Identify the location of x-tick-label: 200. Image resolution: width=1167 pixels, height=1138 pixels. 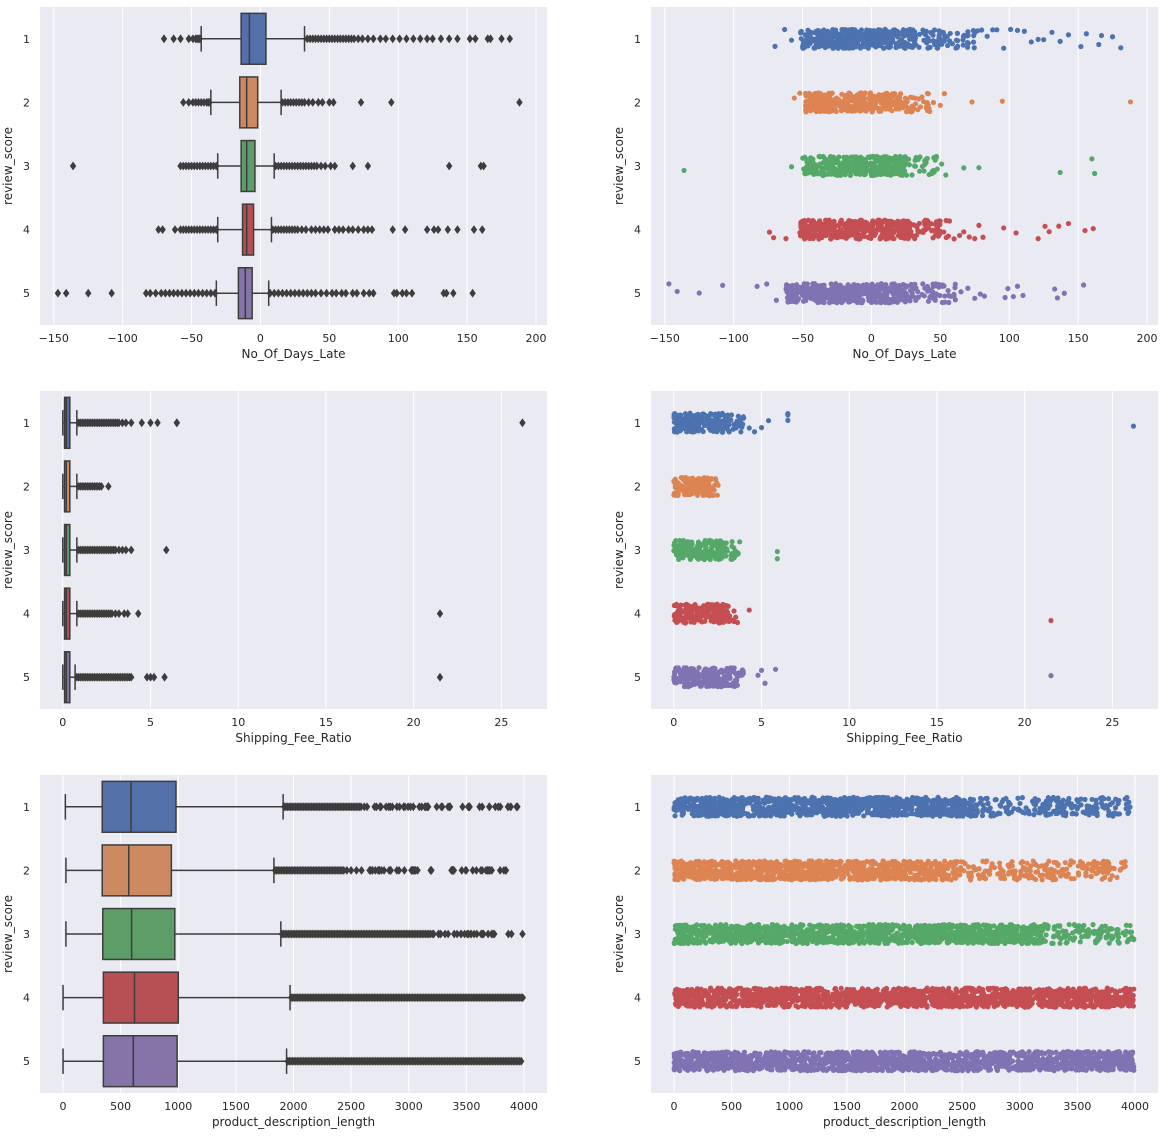
(1146, 338).